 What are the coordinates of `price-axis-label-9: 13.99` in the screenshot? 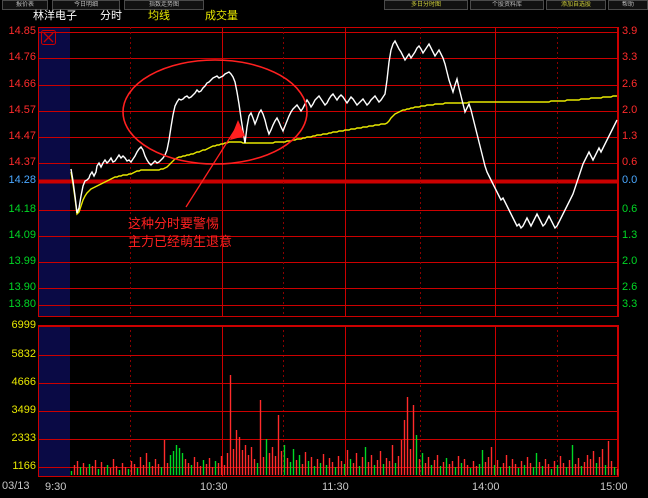 It's located at (22, 261).